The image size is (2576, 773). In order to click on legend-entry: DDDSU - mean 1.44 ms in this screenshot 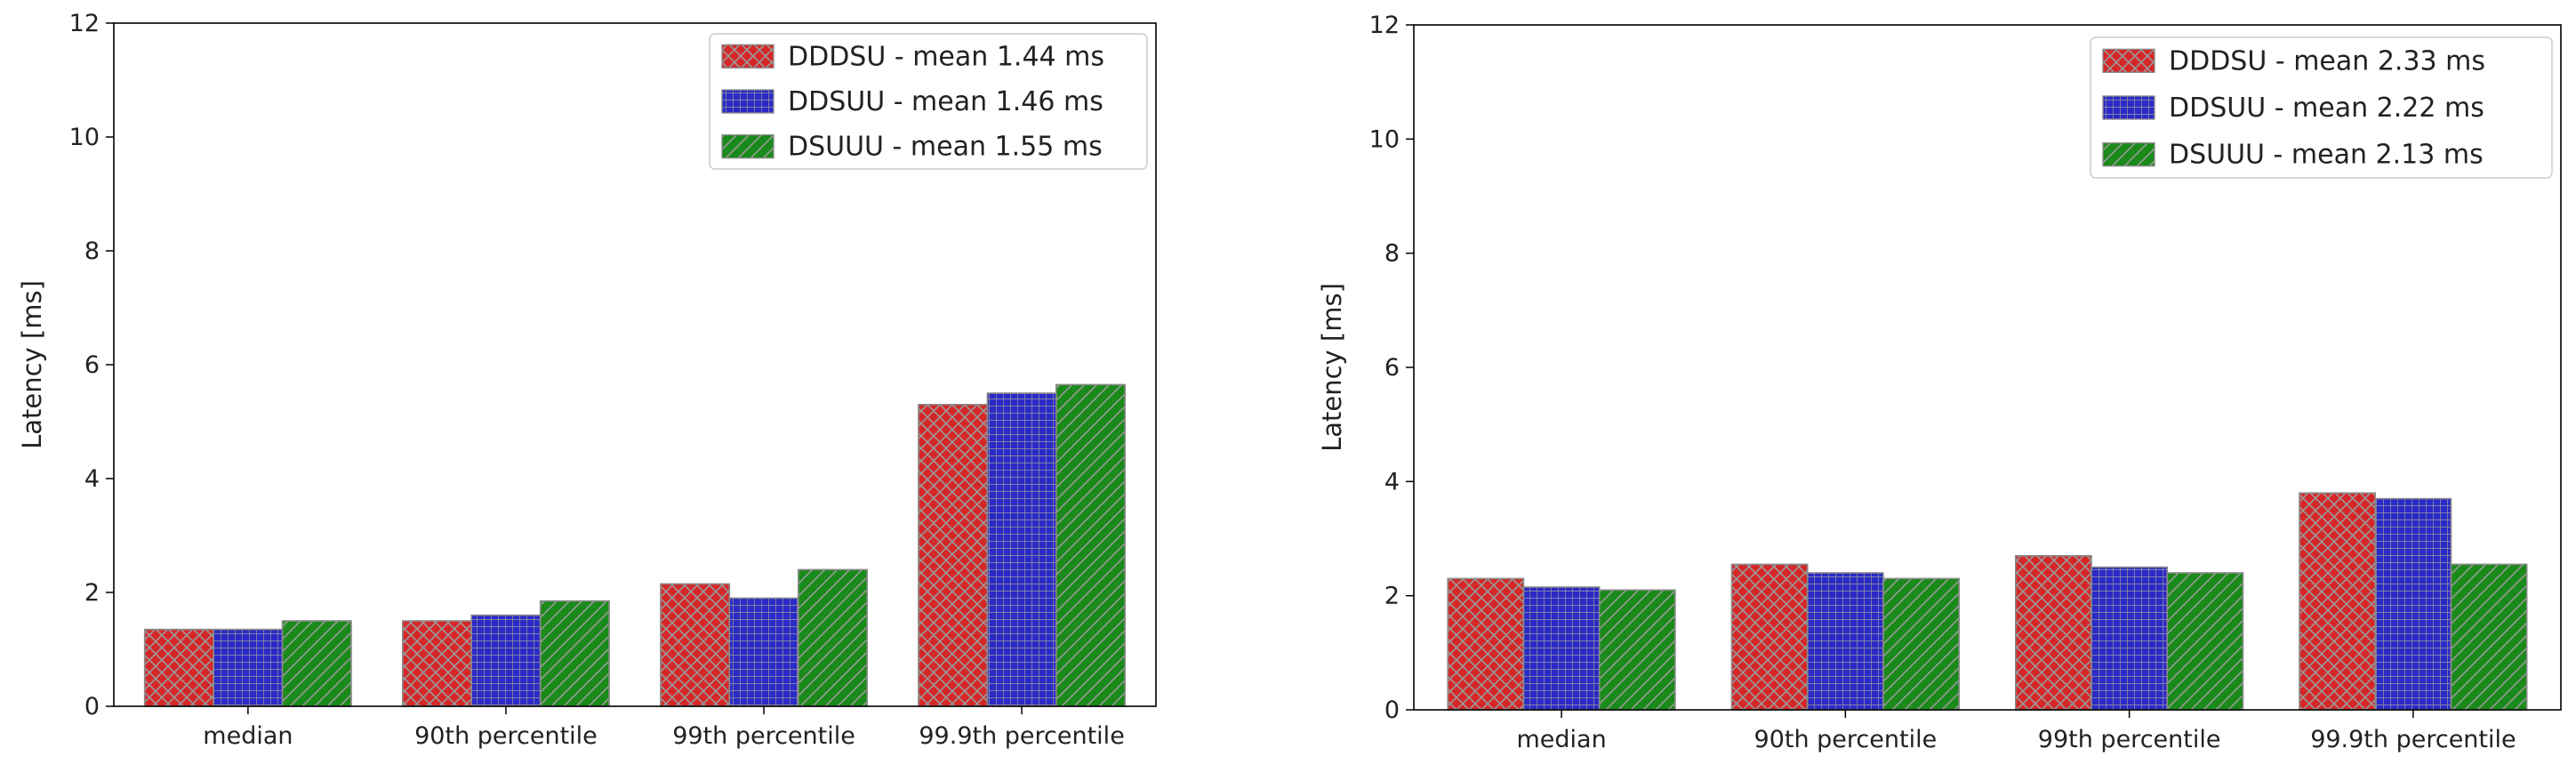, I will do `click(946, 57)`.